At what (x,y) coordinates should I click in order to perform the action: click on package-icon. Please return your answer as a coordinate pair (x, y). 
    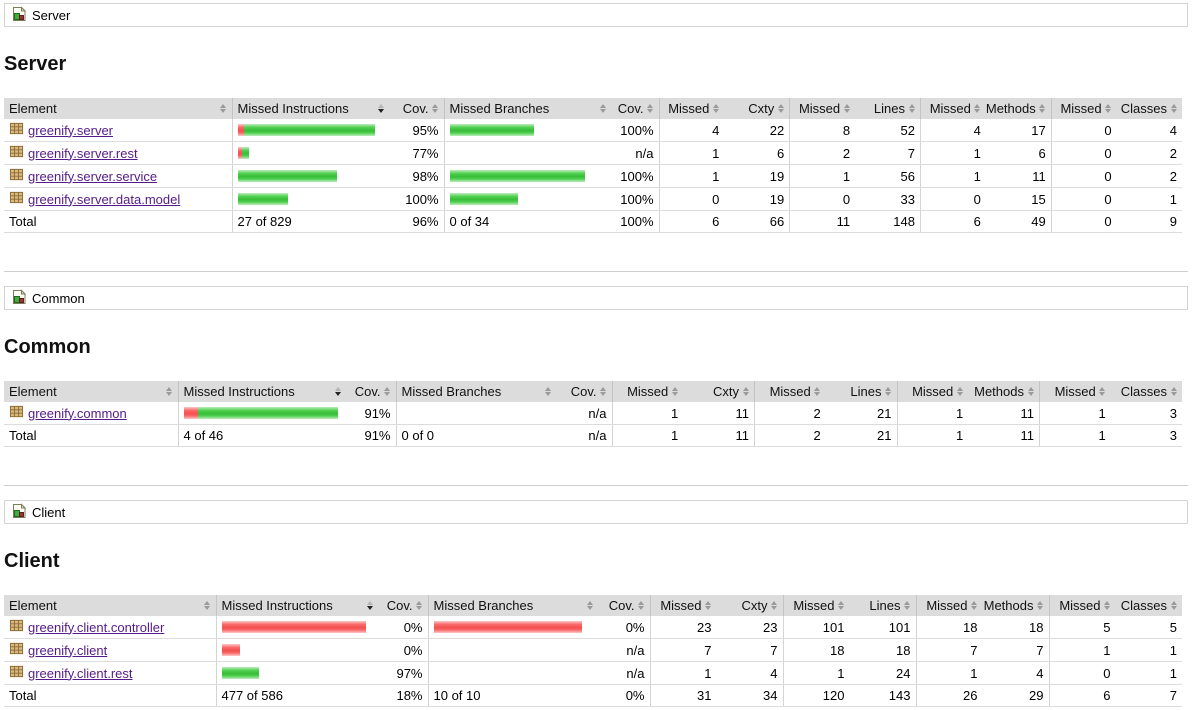
    Looking at the image, I should click on (16, 153).